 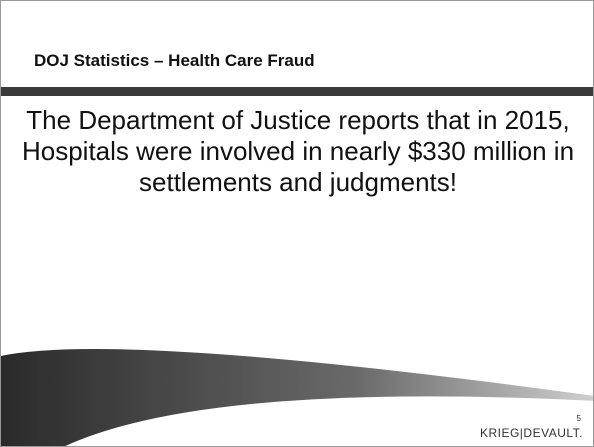 What do you see at coordinates (174, 60) in the screenshot?
I see `slide-title: DOJ Statistics – Health Care Fraud` at bounding box center [174, 60].